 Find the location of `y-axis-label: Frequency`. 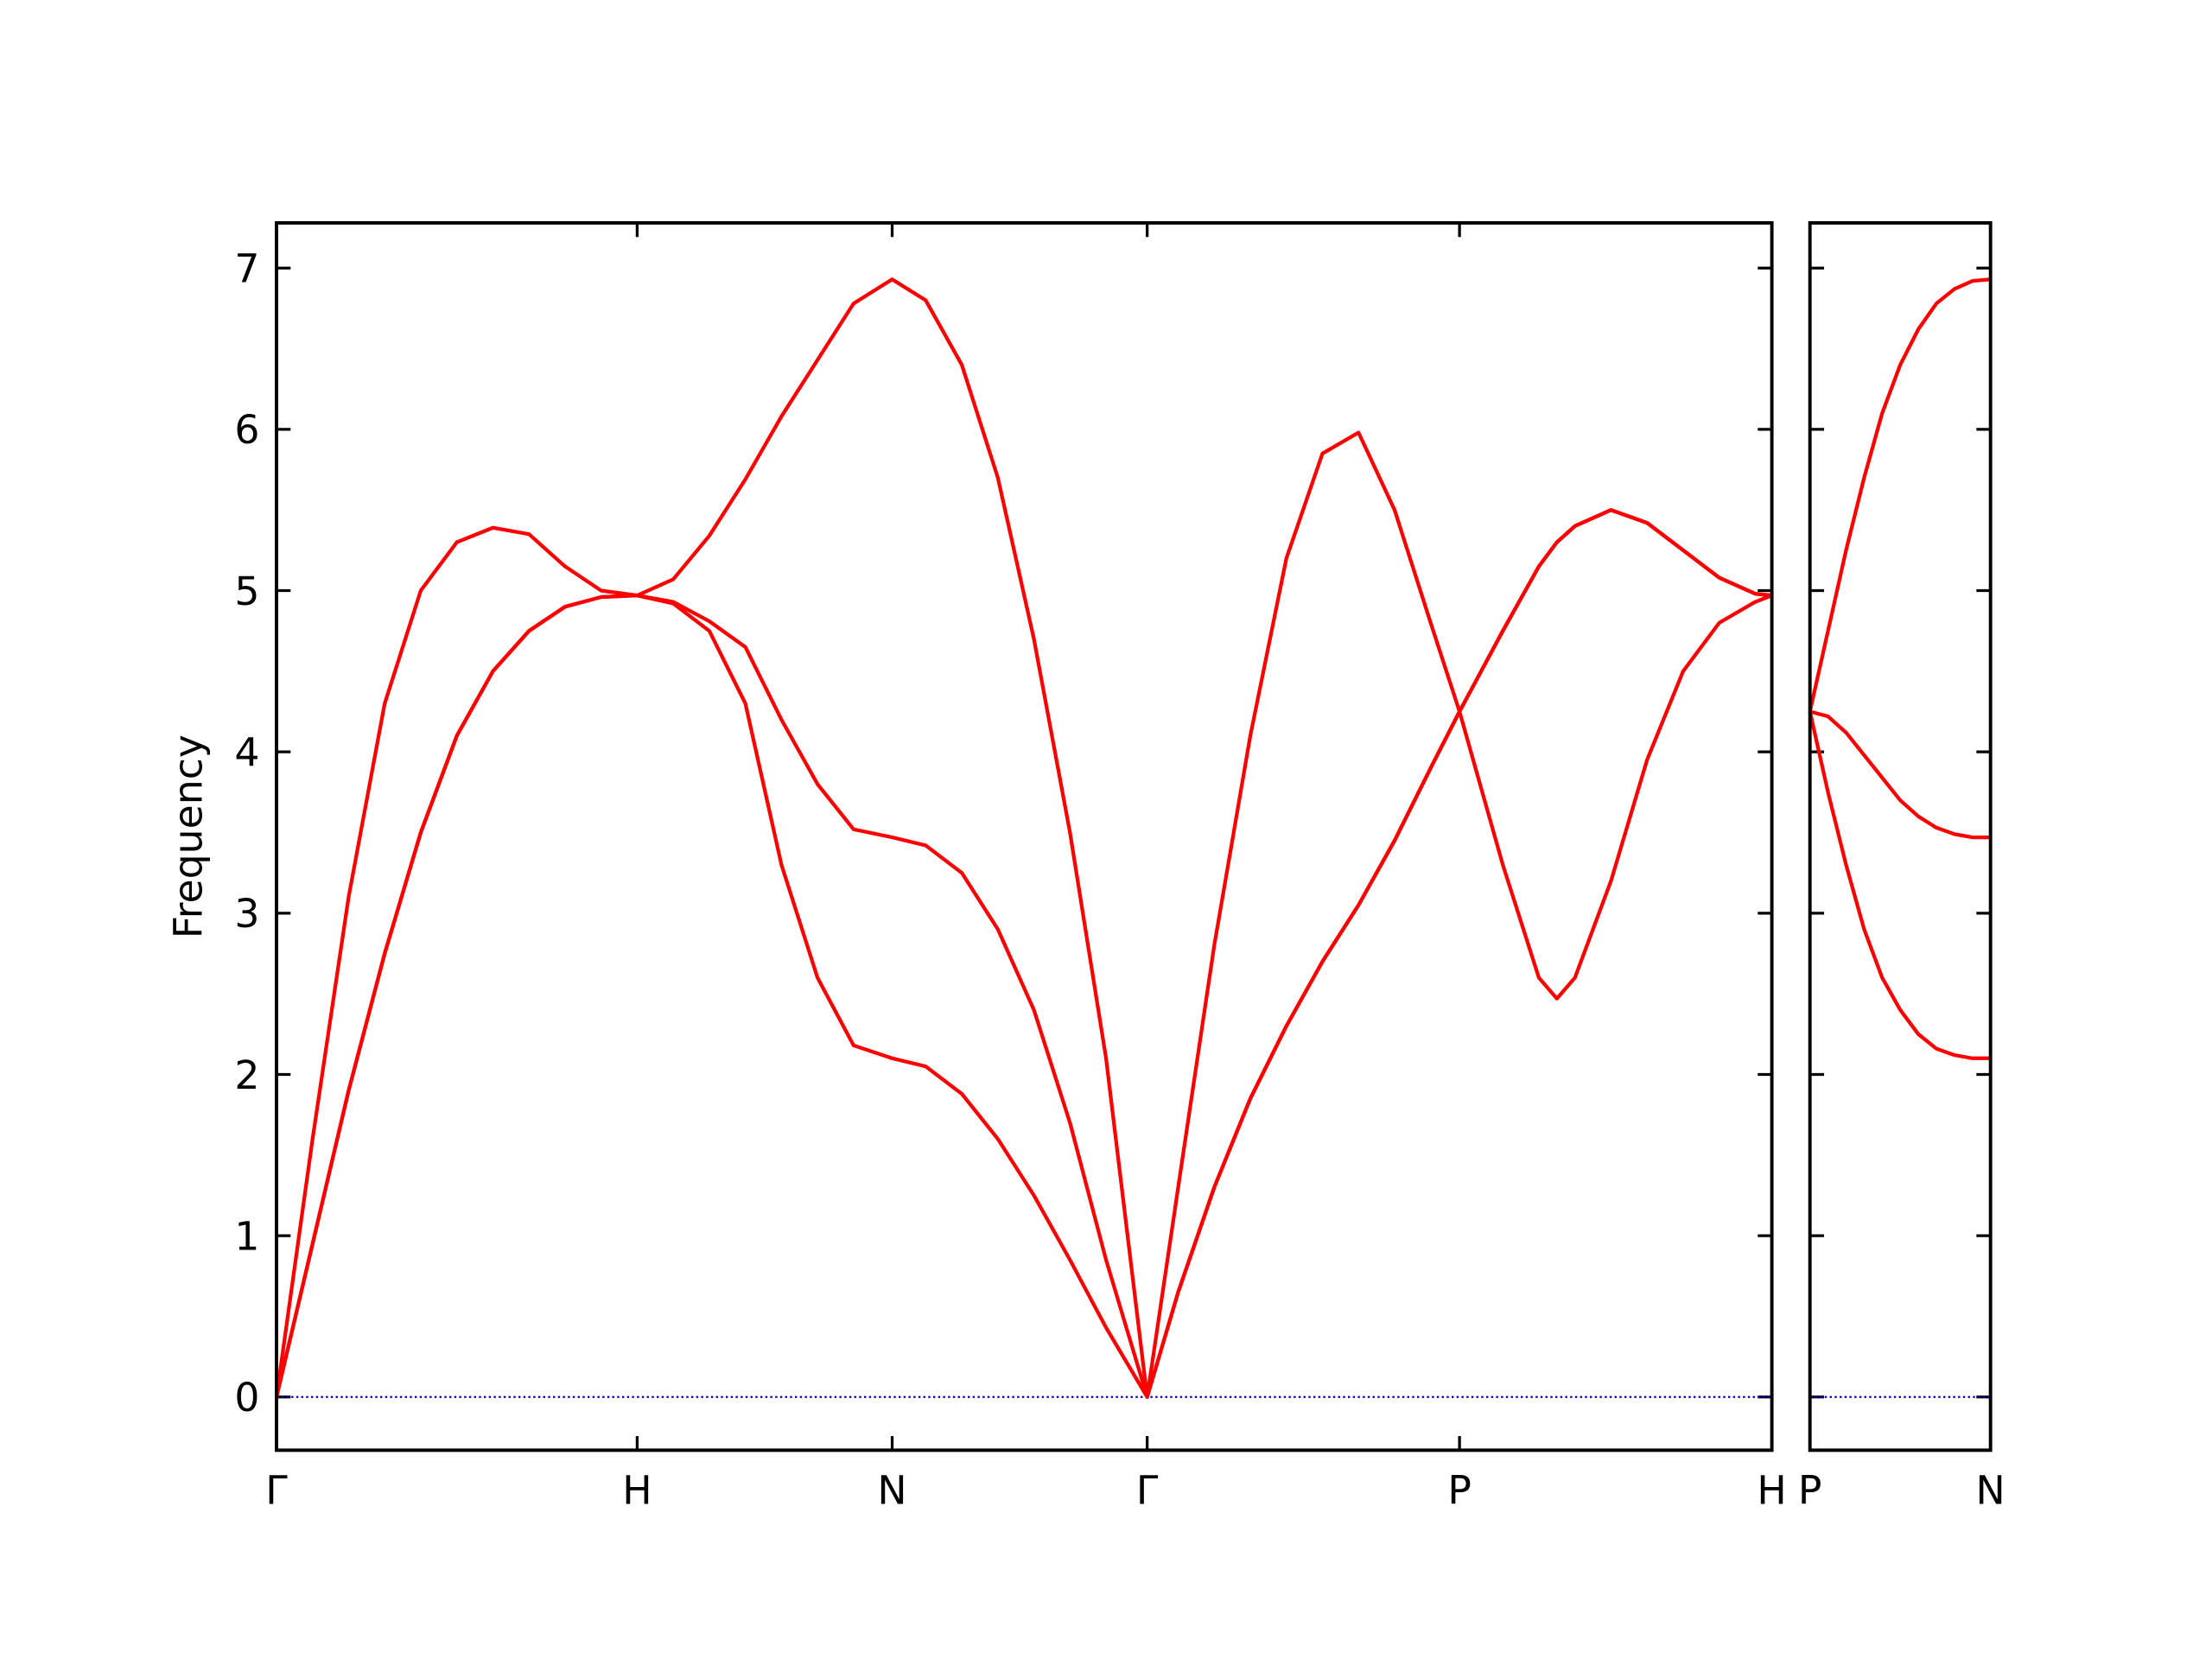

y-axis-label: Frequency is located at coordinates (188, 836).